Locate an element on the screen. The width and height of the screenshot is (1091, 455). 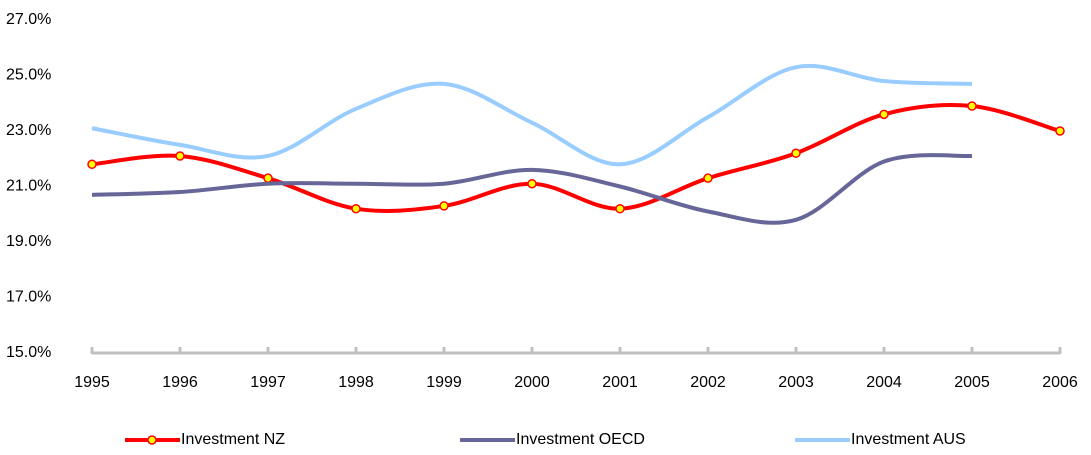
x-tick-label: 2000 is located at coordinates (532, 382).